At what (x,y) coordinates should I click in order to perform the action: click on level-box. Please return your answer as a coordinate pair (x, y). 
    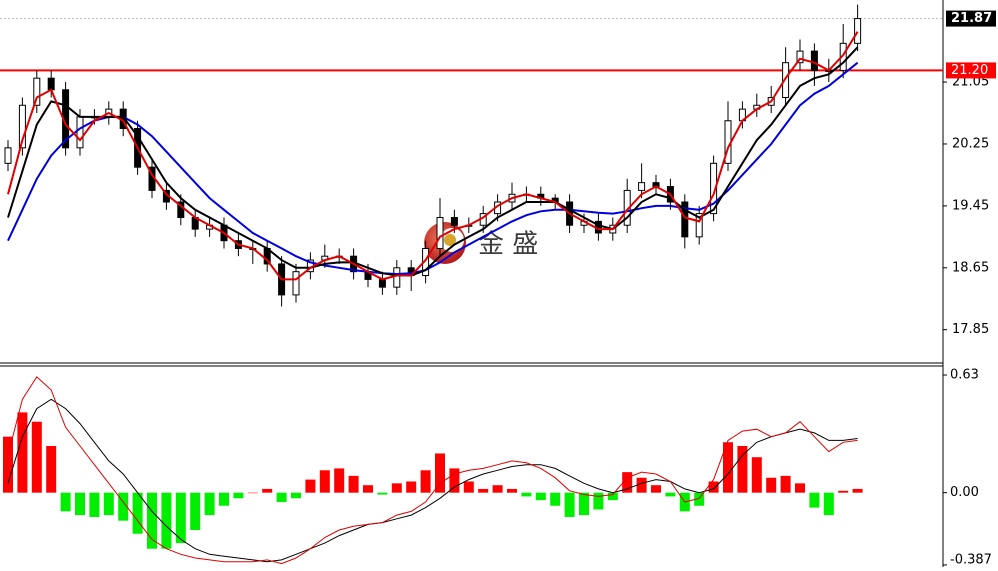
    Looking at the image, I should click on (971, 70).